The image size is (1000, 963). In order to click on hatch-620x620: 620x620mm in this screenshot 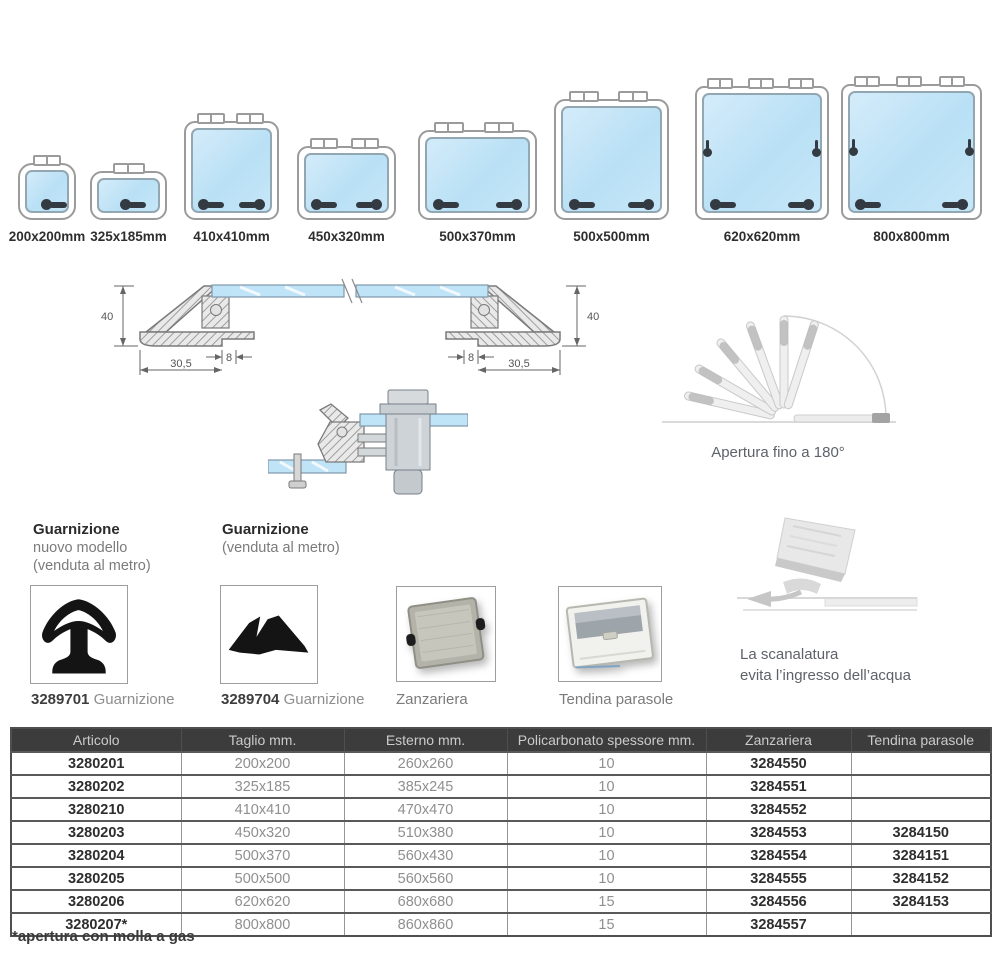, I will do `click(762, 161)`.